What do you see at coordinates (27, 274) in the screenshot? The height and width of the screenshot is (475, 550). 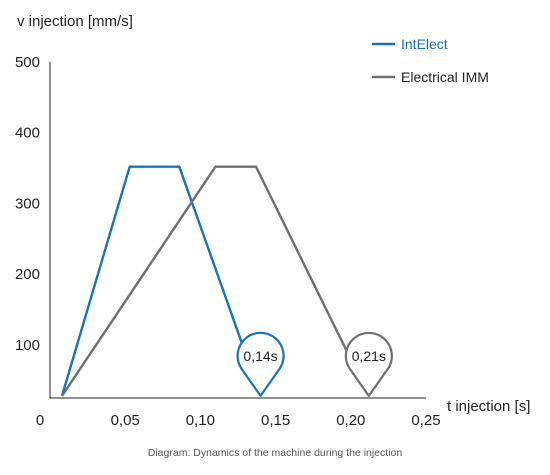 I see `y-tick-label: 200` at bounding box center [27, 274].